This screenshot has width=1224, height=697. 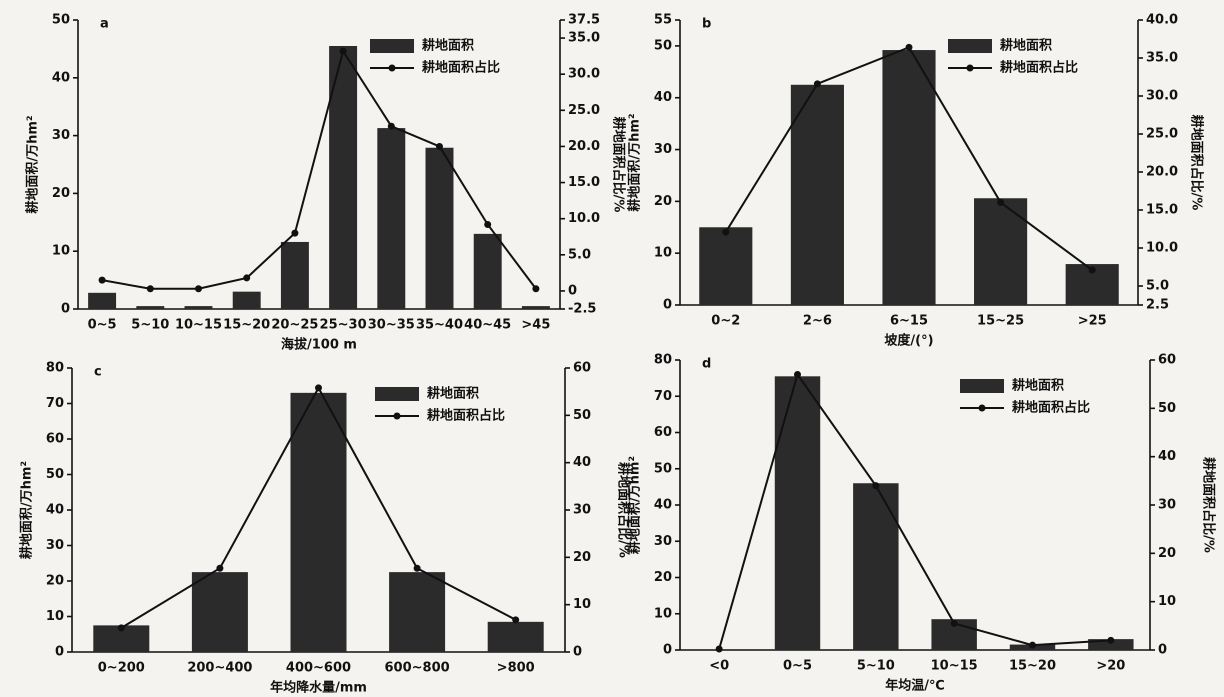 I want to click on y2-tick-label: 40.0, so click(x=1162, y=20).